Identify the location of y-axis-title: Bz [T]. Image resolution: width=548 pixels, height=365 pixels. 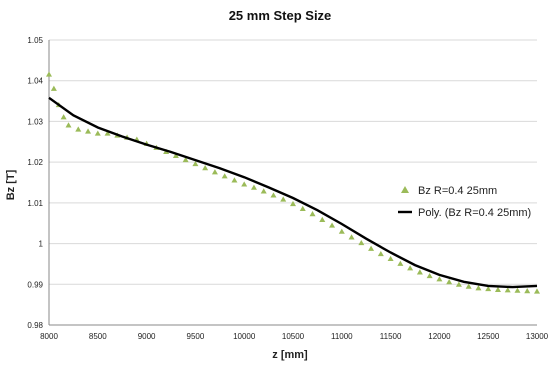
(11, 184).